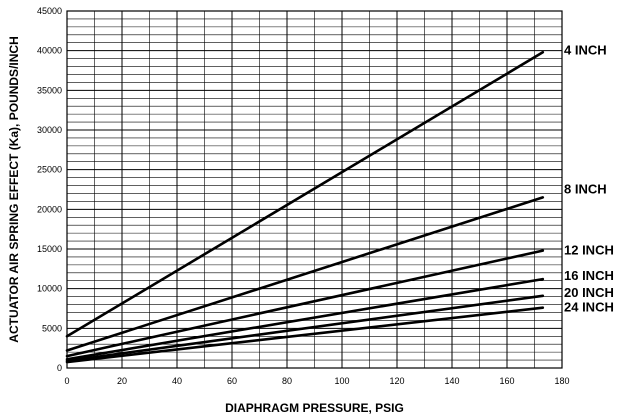 The width and height of the screenshot is (623, 419). What do you see at coordinates (341, 381) in the screenshot?
I see `x-tick-label: 100` at bounding box center [341, 381].